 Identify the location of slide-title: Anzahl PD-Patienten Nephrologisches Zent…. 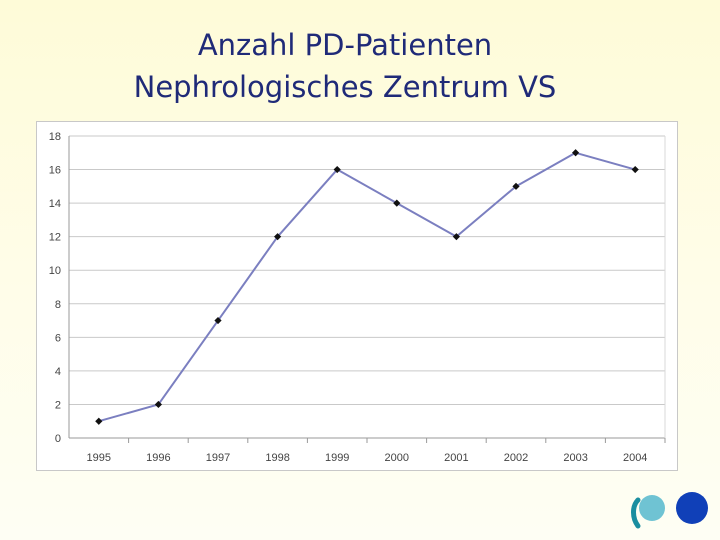
(345, 66).